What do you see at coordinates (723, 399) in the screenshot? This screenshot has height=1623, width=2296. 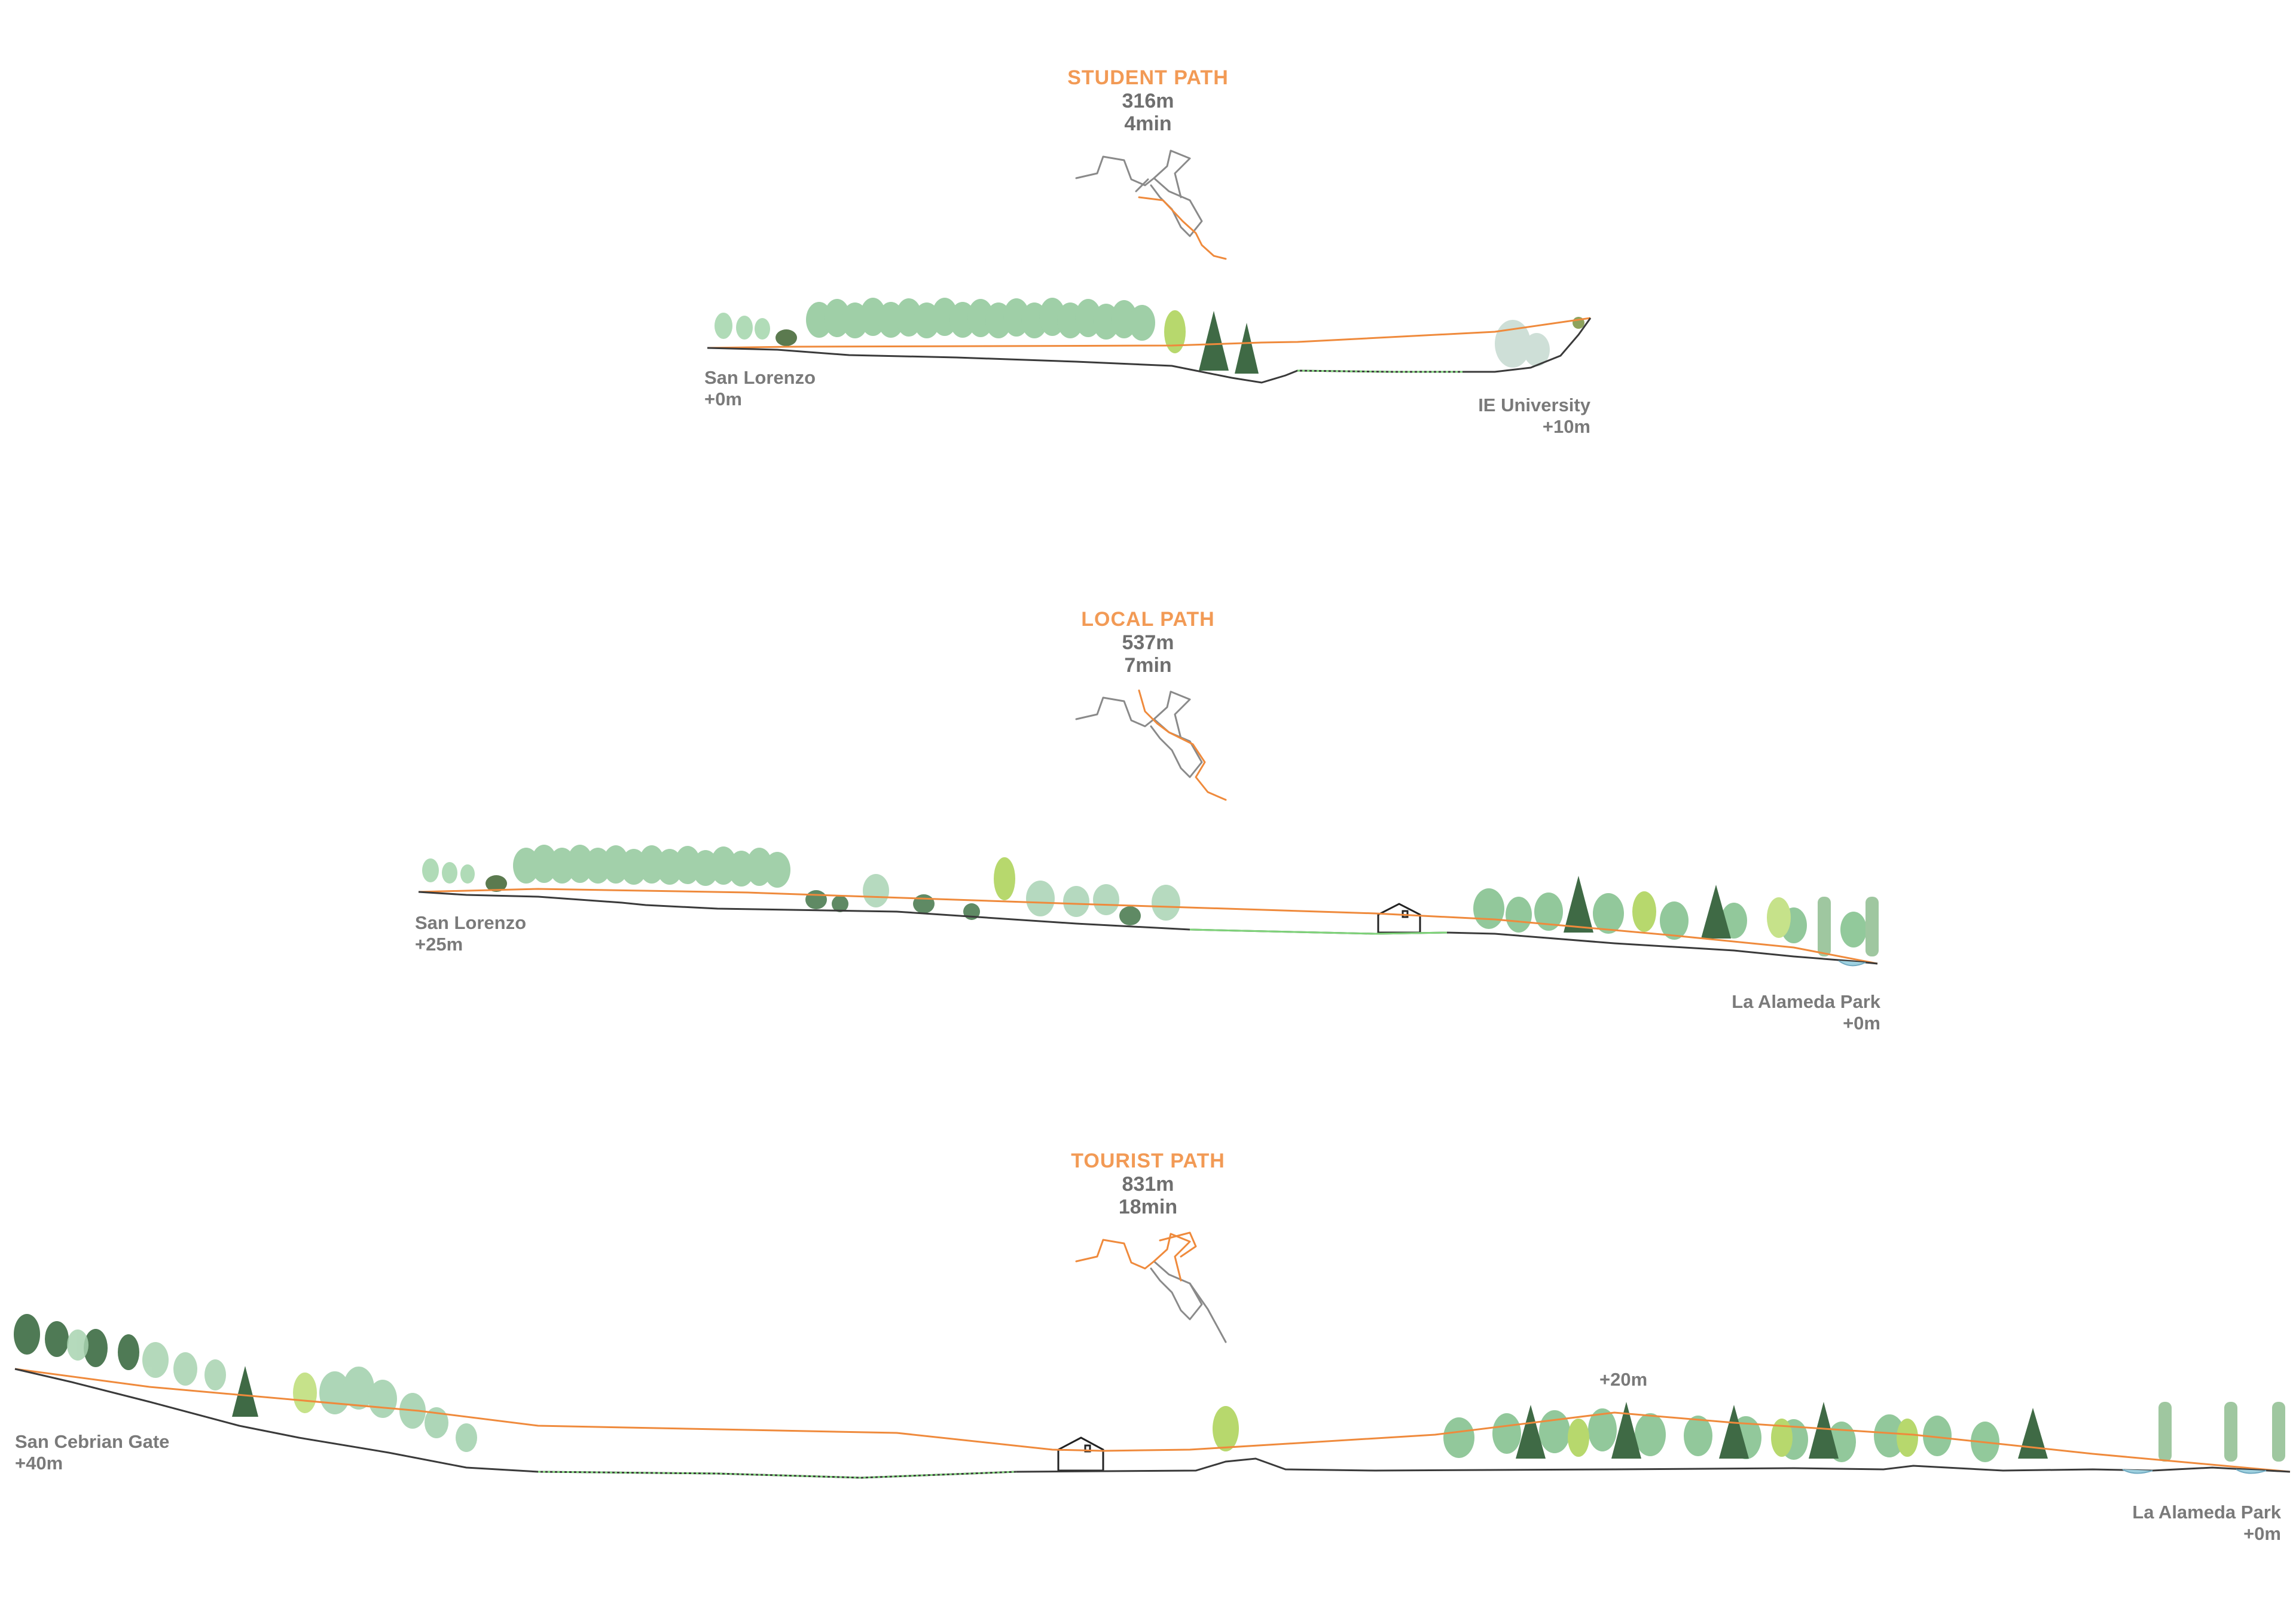 I see `start-elevation: +0m` at bounding box center [723, 399].